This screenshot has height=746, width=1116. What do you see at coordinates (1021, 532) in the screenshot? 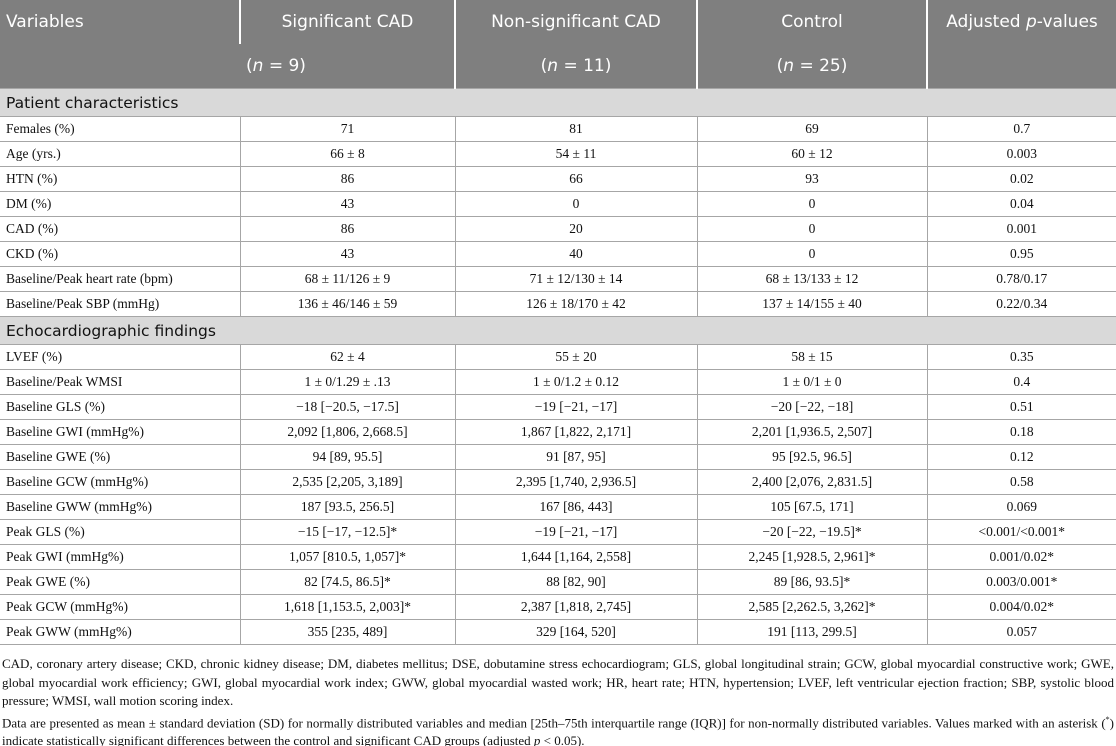
I see `cell: <0.001/<0.001*` at bounding box center [1021, 532].